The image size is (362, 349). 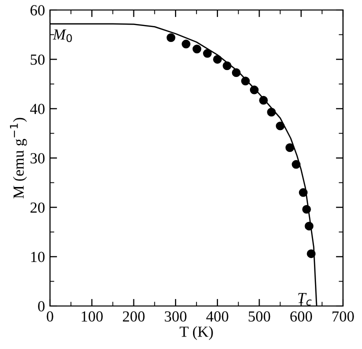 What do you see at coordinates (37, 59) in the screenshot?
I see `y-tick-label: 50` at bounding box center [37, 59].